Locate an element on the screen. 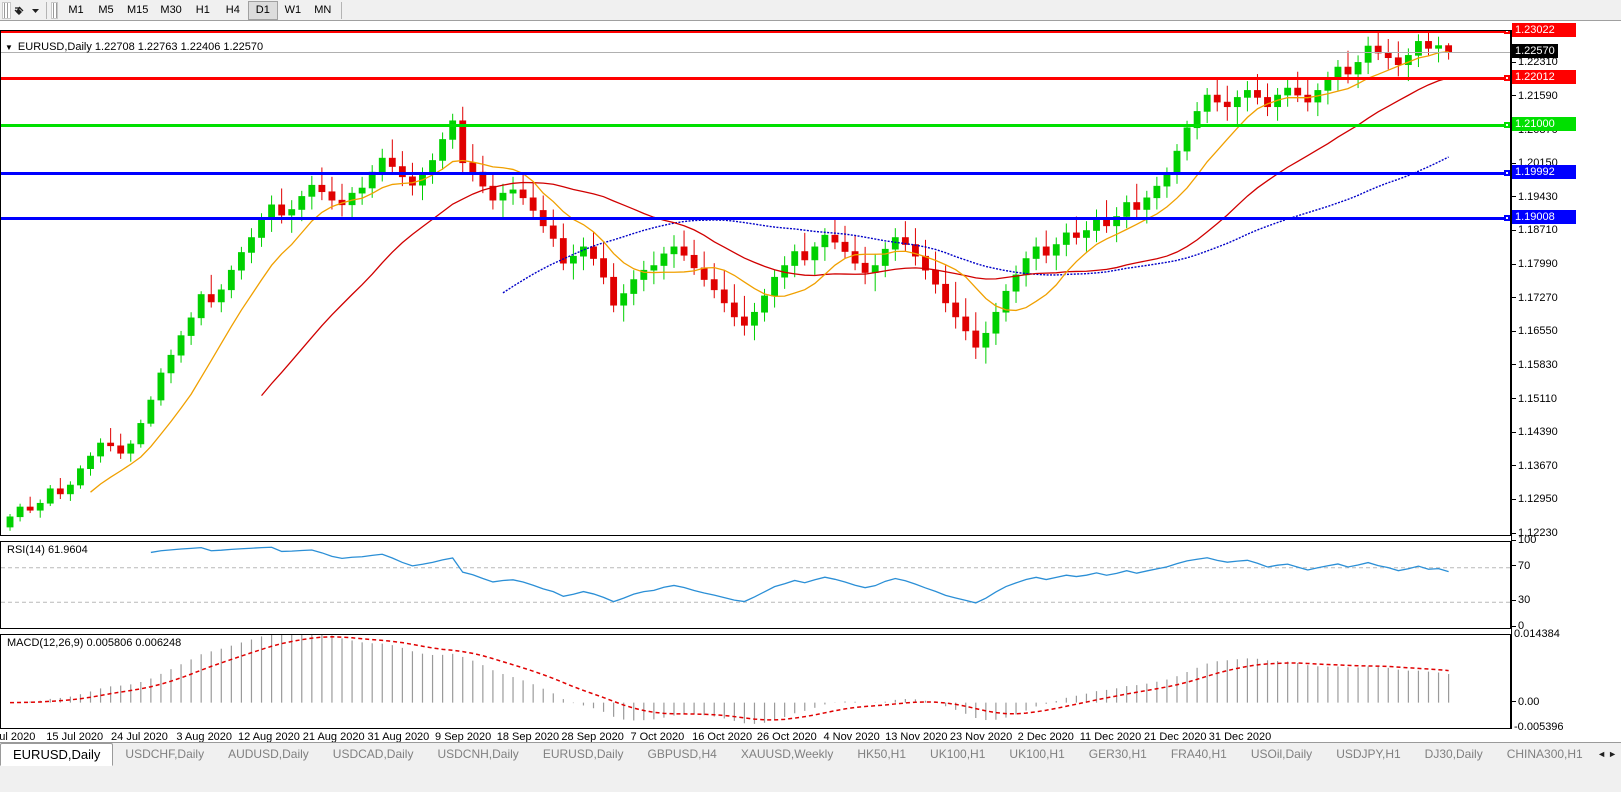 The height and width of the screenshot is (792, 1621). date-tick: 21 Aug 2020 is located at coordinates (333, 737).